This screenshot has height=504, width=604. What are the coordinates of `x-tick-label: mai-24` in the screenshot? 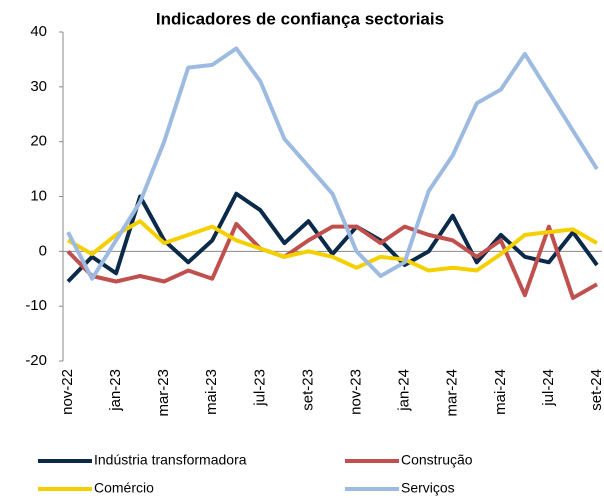 It's located at (500, 392).